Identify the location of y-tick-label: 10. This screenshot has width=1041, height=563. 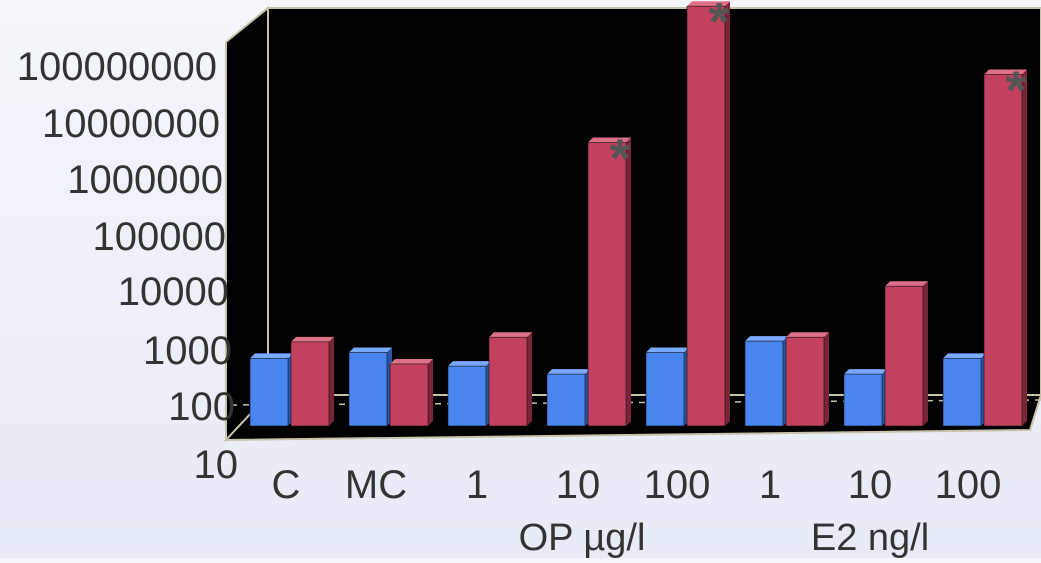
(216, 465).